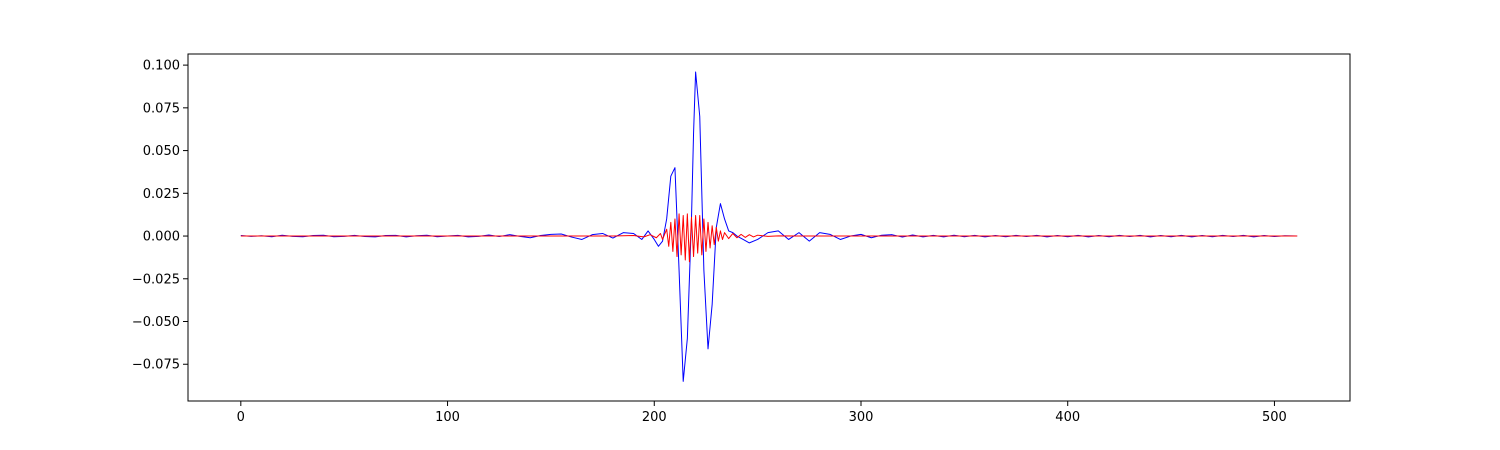  What do you see at coordinates (161, 237) in the screenshot?
I see `y-tick-label: 0.000` at bounding box center [161, 237].